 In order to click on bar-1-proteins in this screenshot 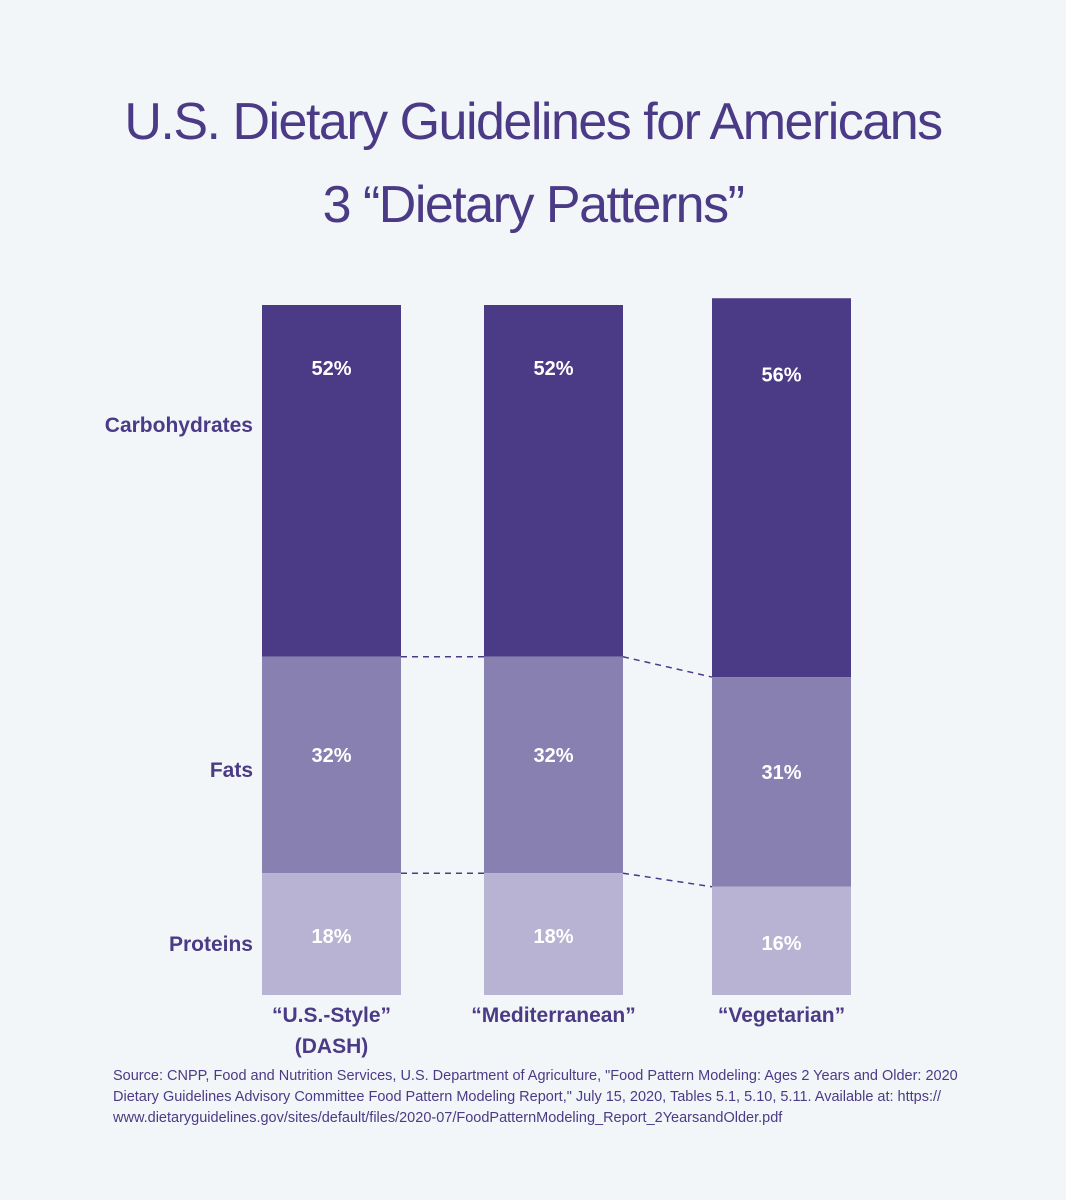, I will do `click(331, 934)`.